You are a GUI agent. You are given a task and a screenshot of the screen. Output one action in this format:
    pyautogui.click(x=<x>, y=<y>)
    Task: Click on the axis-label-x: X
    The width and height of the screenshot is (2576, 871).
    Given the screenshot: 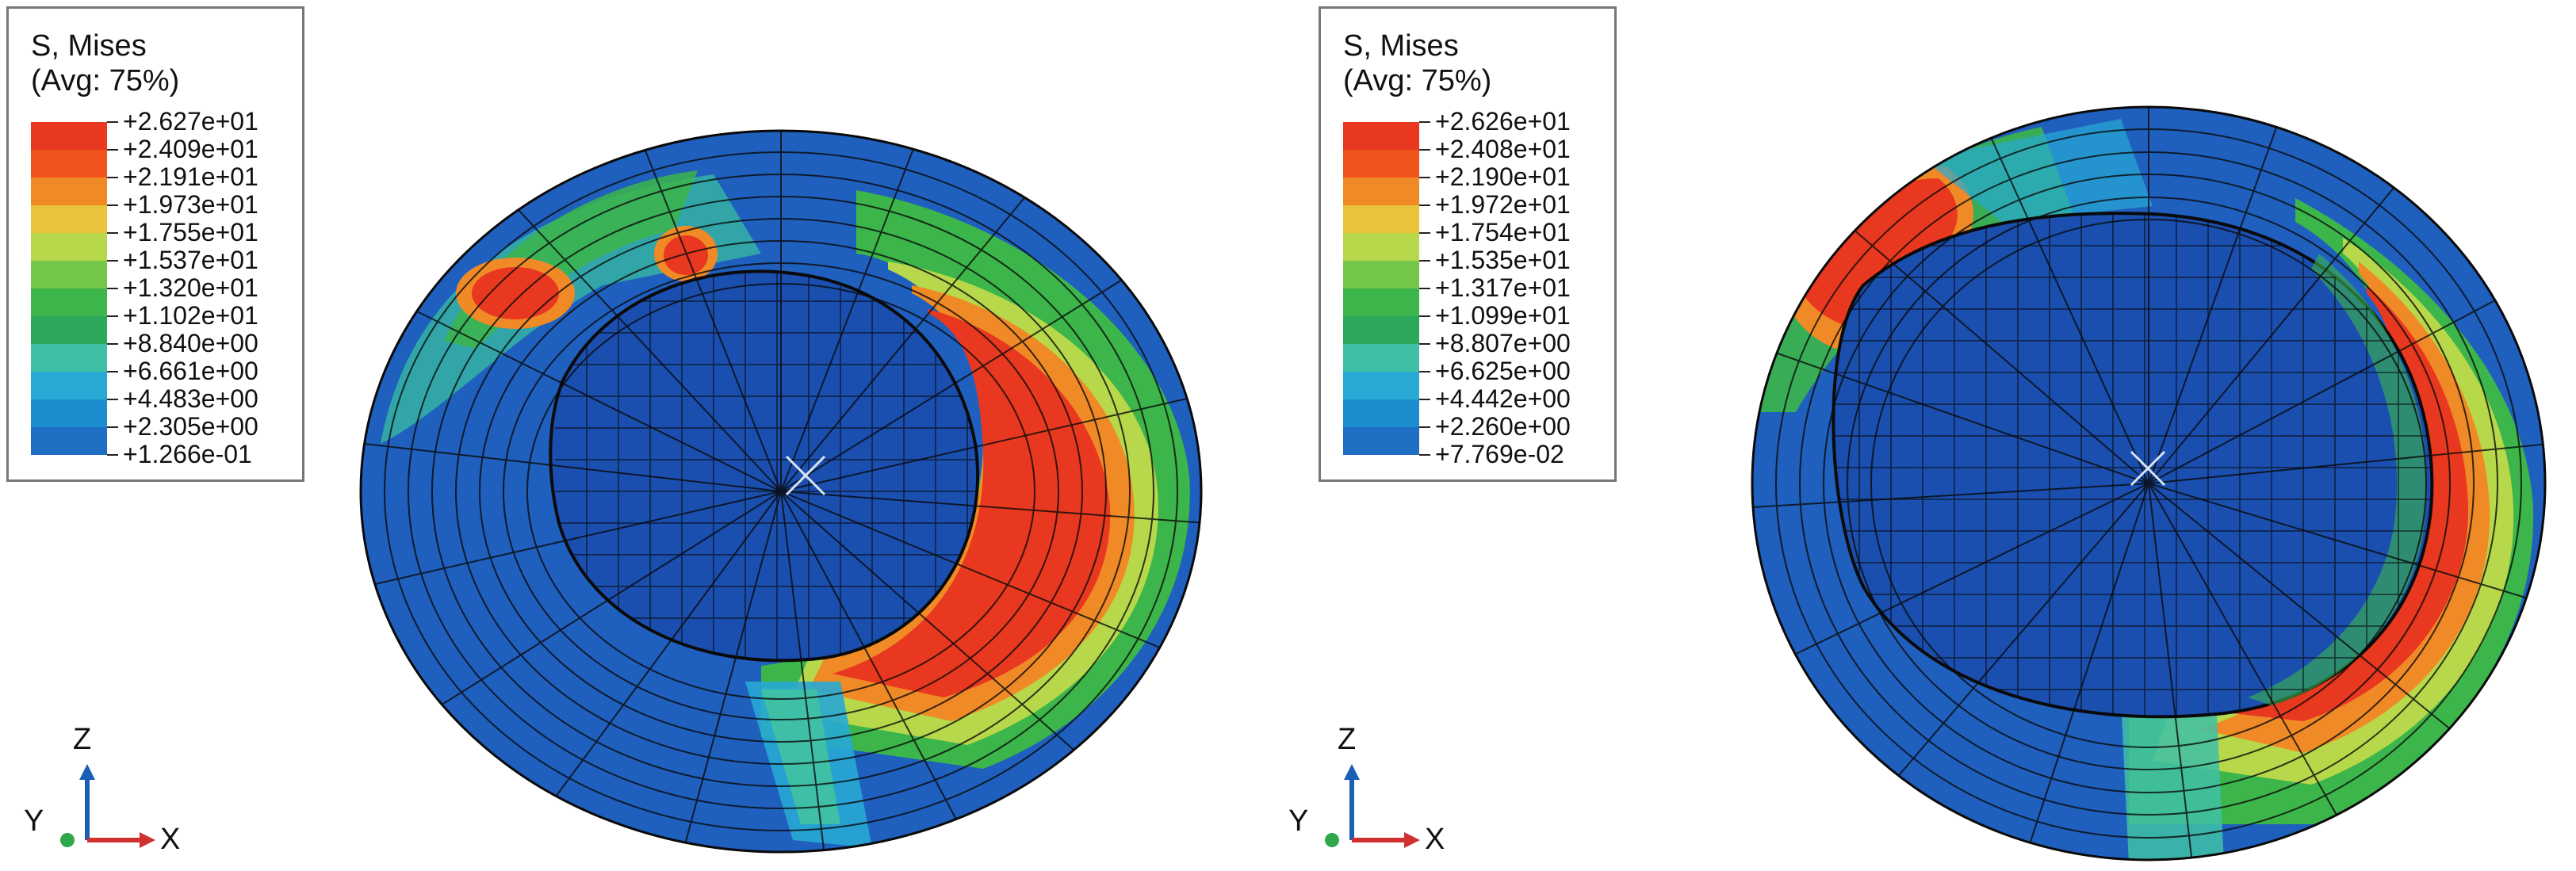 What is the action you would take?
    pyautogui.click(x=1435, y=839)
    